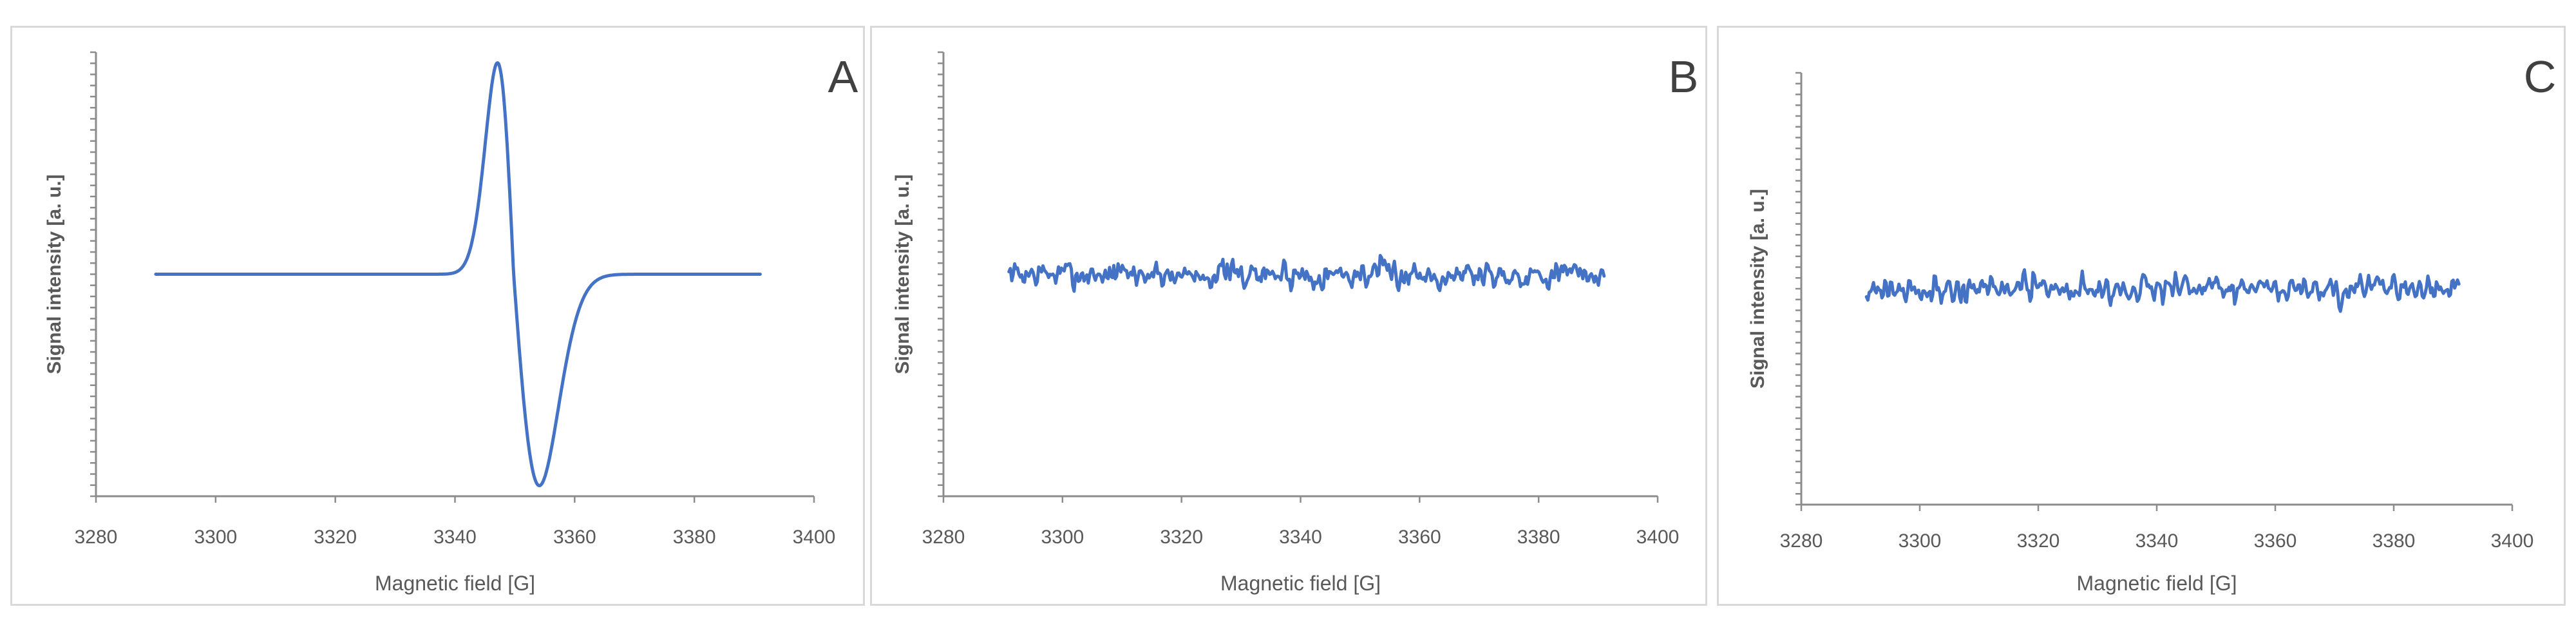  I want to click on chart-c-x-tick-label: 3360, so click(2275, 541).